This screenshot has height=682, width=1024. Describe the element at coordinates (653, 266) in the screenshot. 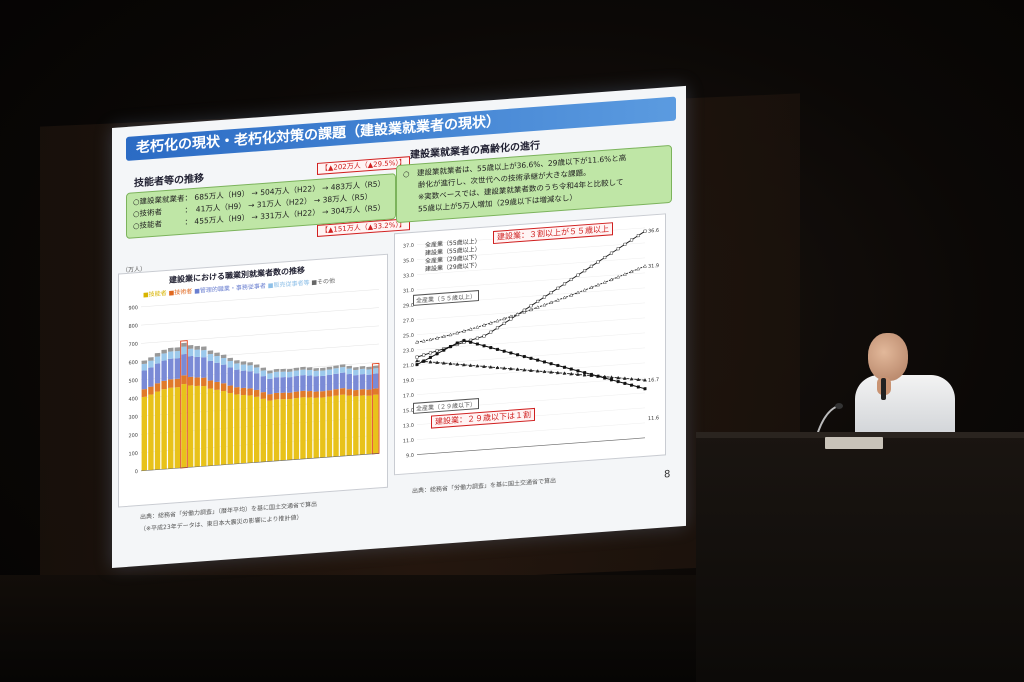

I see `end-value-label: 31.9` at that location.